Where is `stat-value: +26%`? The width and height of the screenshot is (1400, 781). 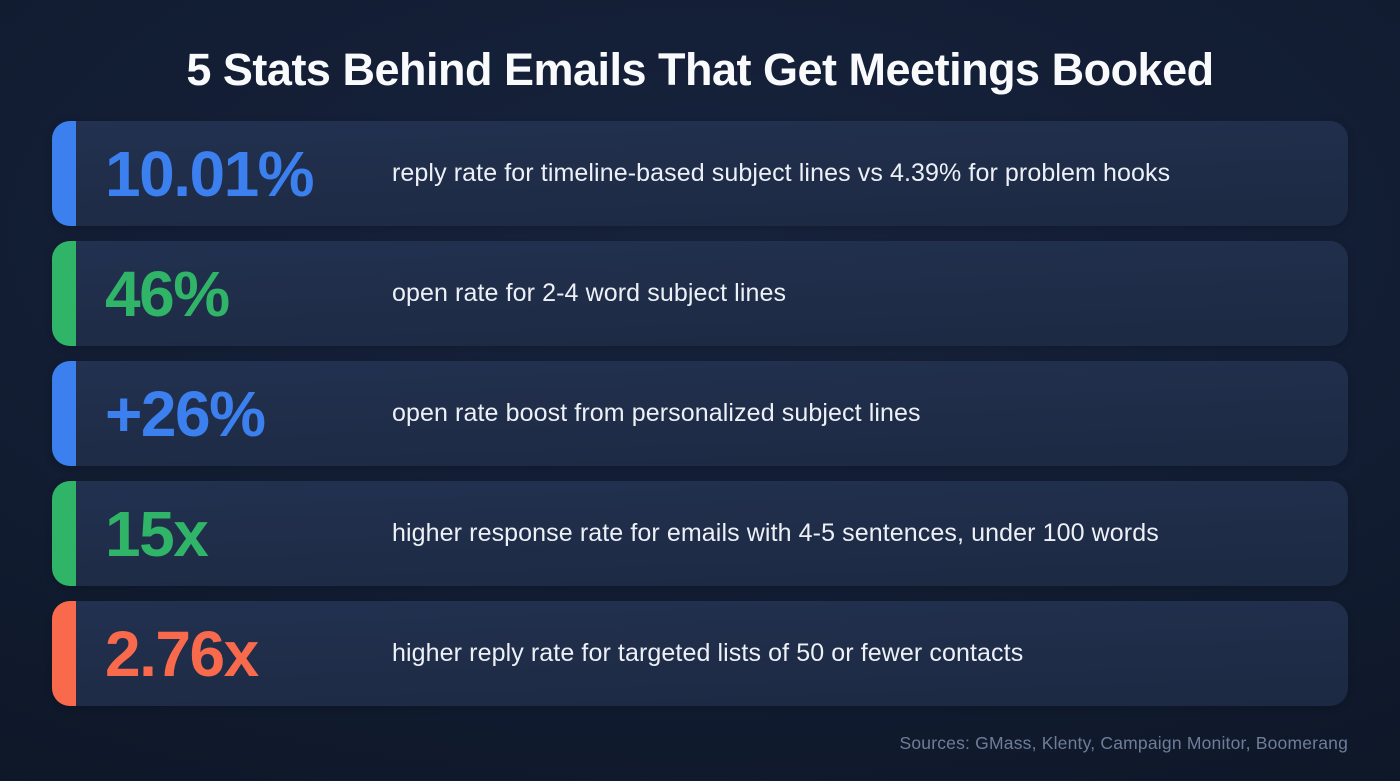 stat-value: +26% is located at coordinates (185, 413).